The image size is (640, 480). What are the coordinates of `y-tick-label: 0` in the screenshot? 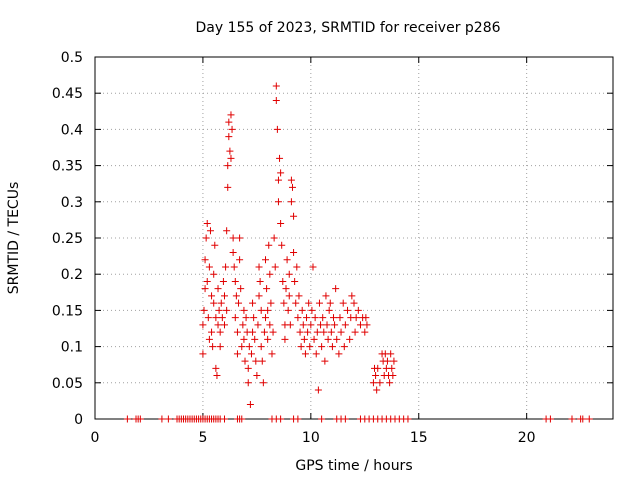 It's located at (78, 420).